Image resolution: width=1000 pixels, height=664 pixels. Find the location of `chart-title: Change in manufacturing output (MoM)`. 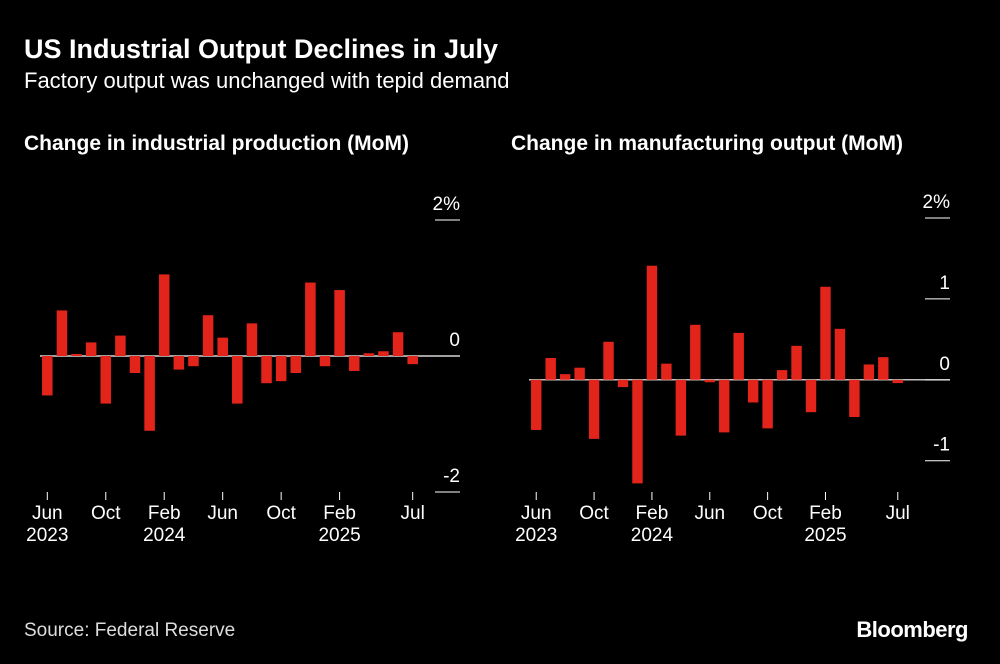

chart-title: Change in manufacturing output (MoM) is located at coordinates (707, 143).